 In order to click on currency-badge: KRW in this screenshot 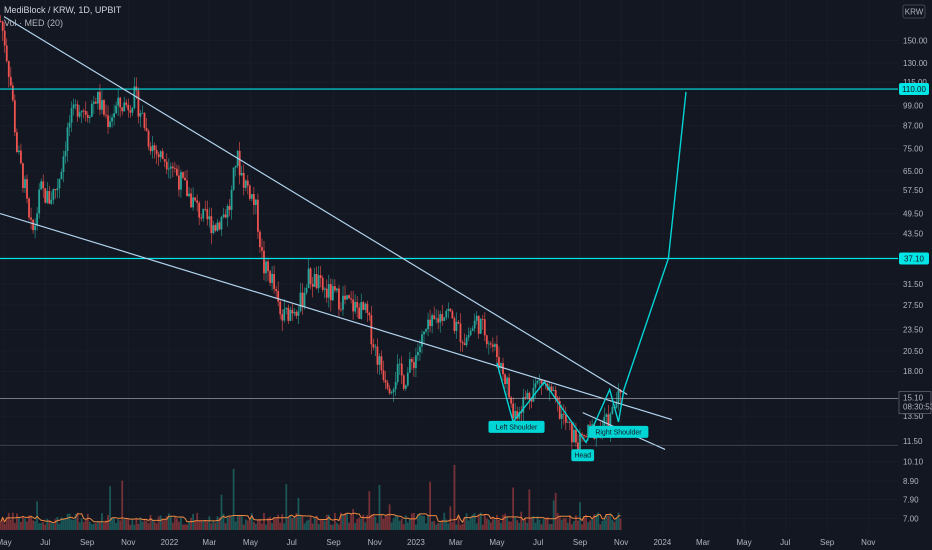, I will do `click(914, 11)`.